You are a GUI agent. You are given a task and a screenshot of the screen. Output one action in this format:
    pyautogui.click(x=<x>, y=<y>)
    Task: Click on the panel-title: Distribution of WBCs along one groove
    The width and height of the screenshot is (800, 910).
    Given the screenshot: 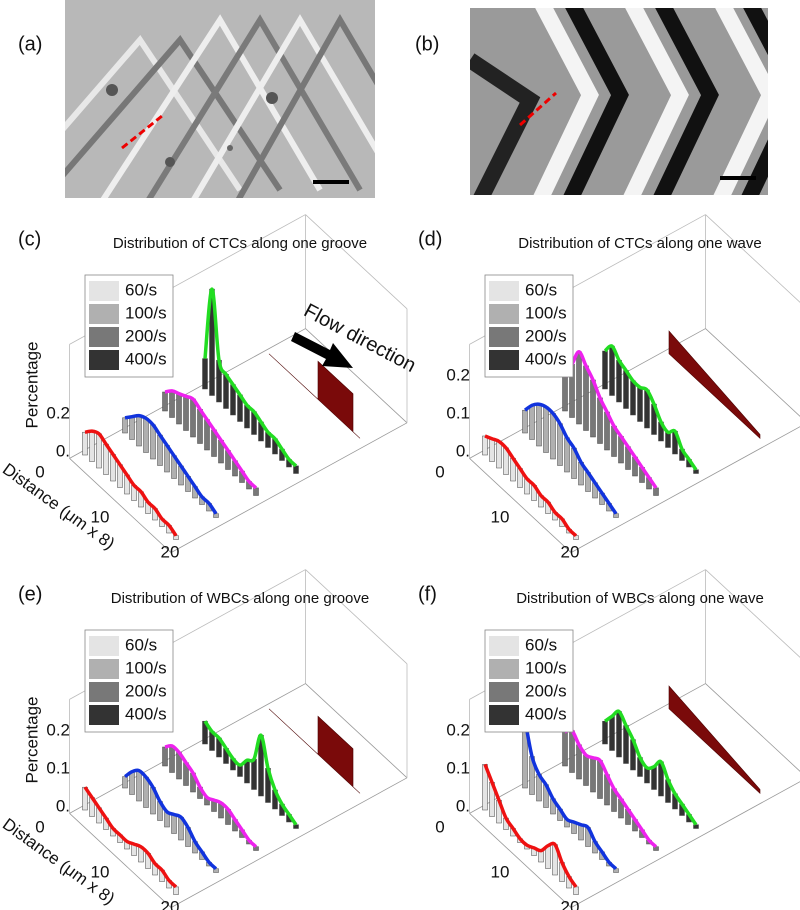 What is the action you would take?
    pyautogui.click(x=240, y=598)
    